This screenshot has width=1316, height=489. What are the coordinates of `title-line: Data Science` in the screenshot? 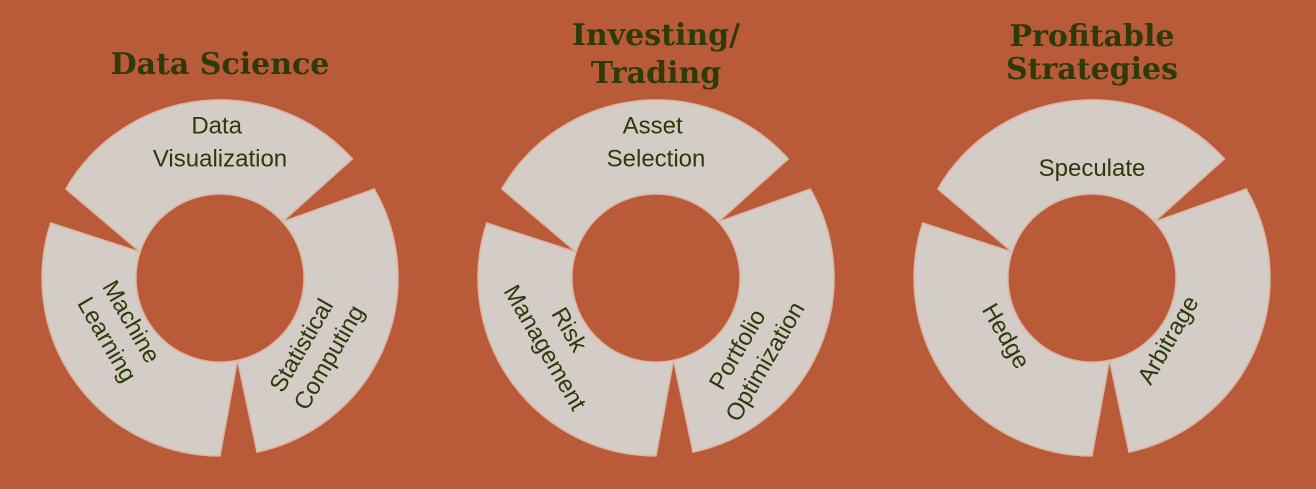 It's located at (220, 64).